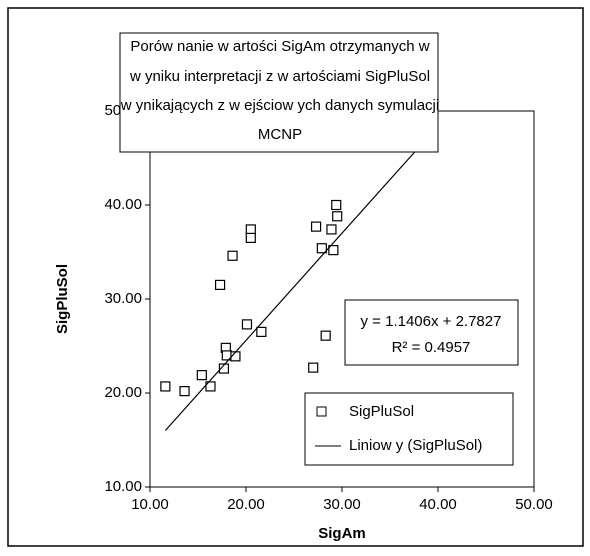 This screenshot has height=556, width=590. What do you see at coordinates (415, 445) in the screenshot?
I see `legend-label: Liniow y (SigPluSol)` at bounding box center [415, 445].